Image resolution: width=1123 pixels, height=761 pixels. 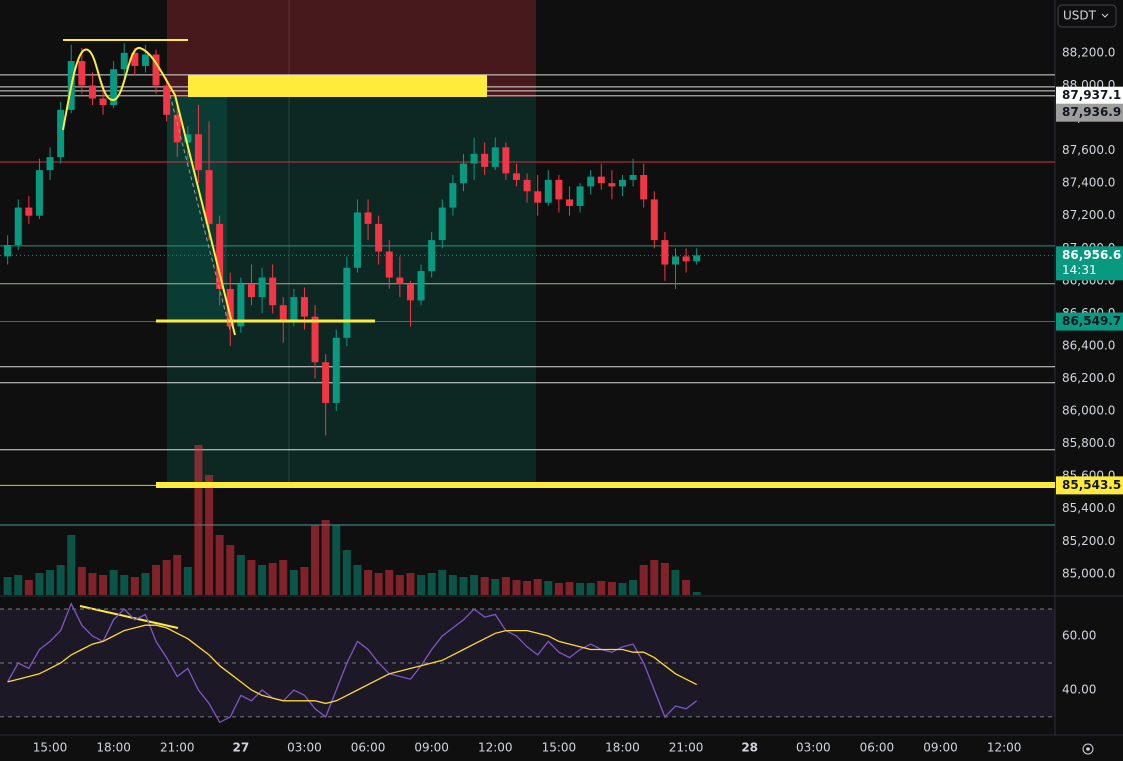 I want to click on price-label: 87,937.1, so click(x=1091, y=95).